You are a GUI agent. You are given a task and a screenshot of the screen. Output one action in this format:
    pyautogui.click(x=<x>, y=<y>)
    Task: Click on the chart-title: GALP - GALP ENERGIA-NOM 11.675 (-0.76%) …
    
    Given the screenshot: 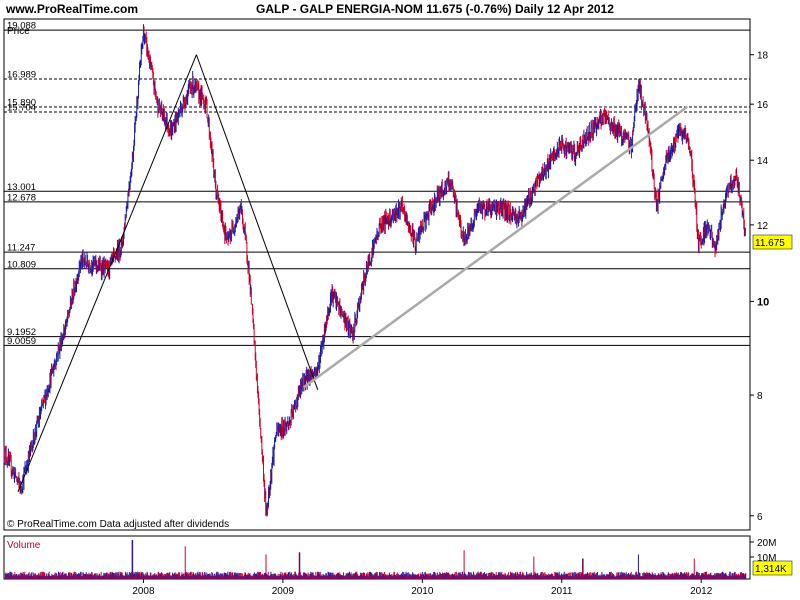 What is the action you would take?
    pyautogui.click(x=435, y=9)
    